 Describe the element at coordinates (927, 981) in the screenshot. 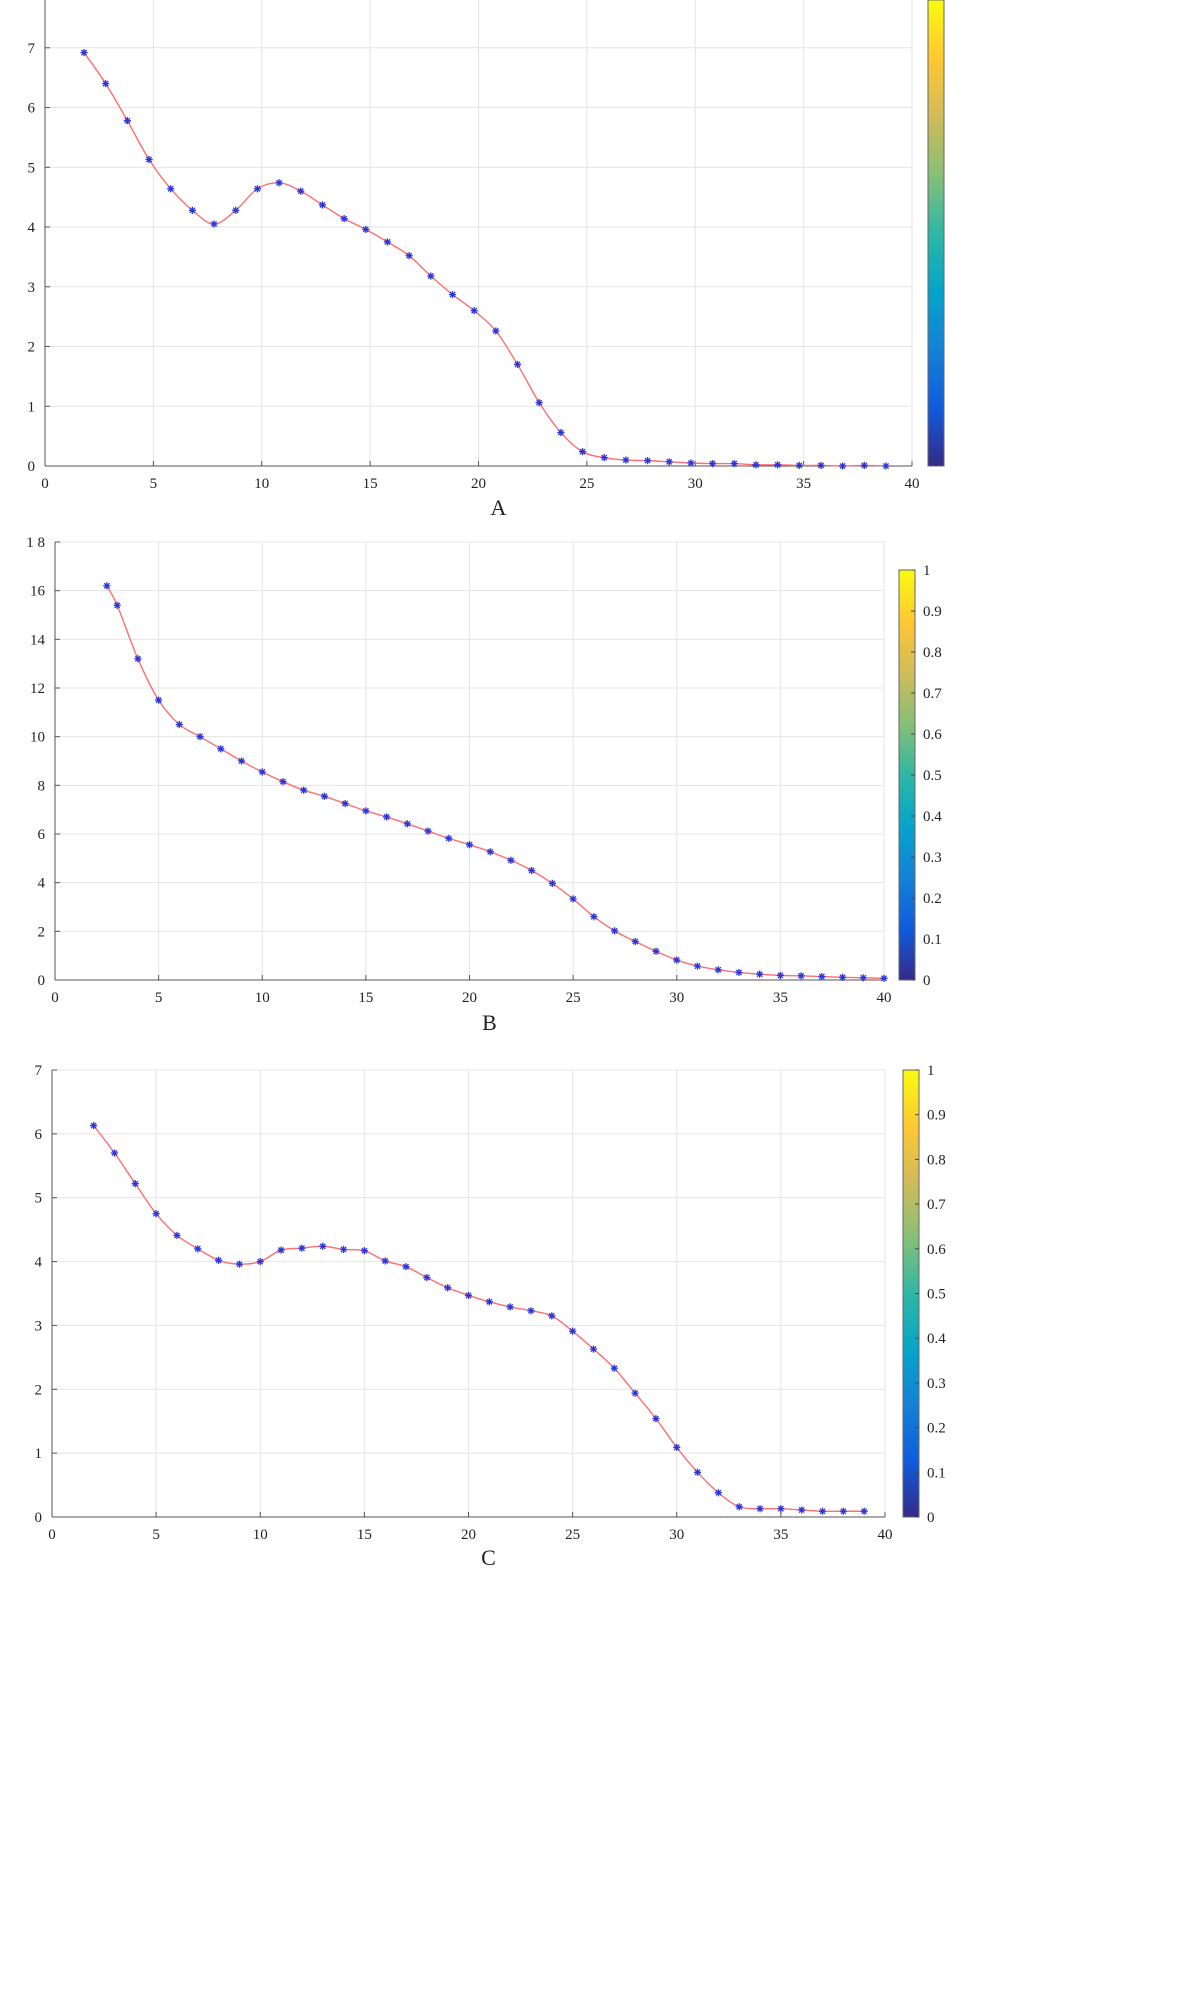

I see `colorbar-tick-label: 0` at that location.